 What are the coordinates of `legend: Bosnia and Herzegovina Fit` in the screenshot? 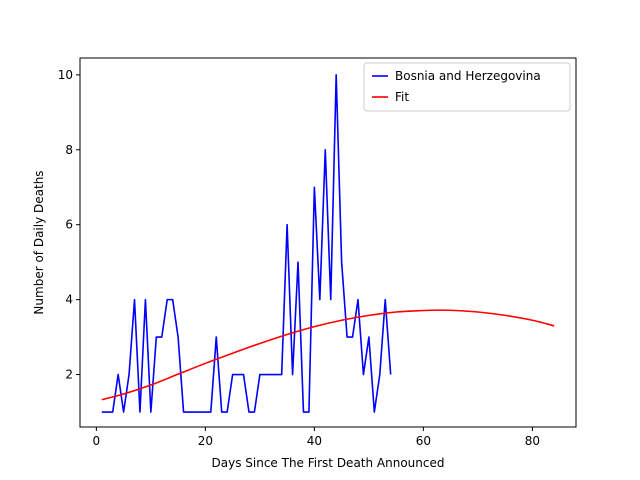 It's located at (467, 87).